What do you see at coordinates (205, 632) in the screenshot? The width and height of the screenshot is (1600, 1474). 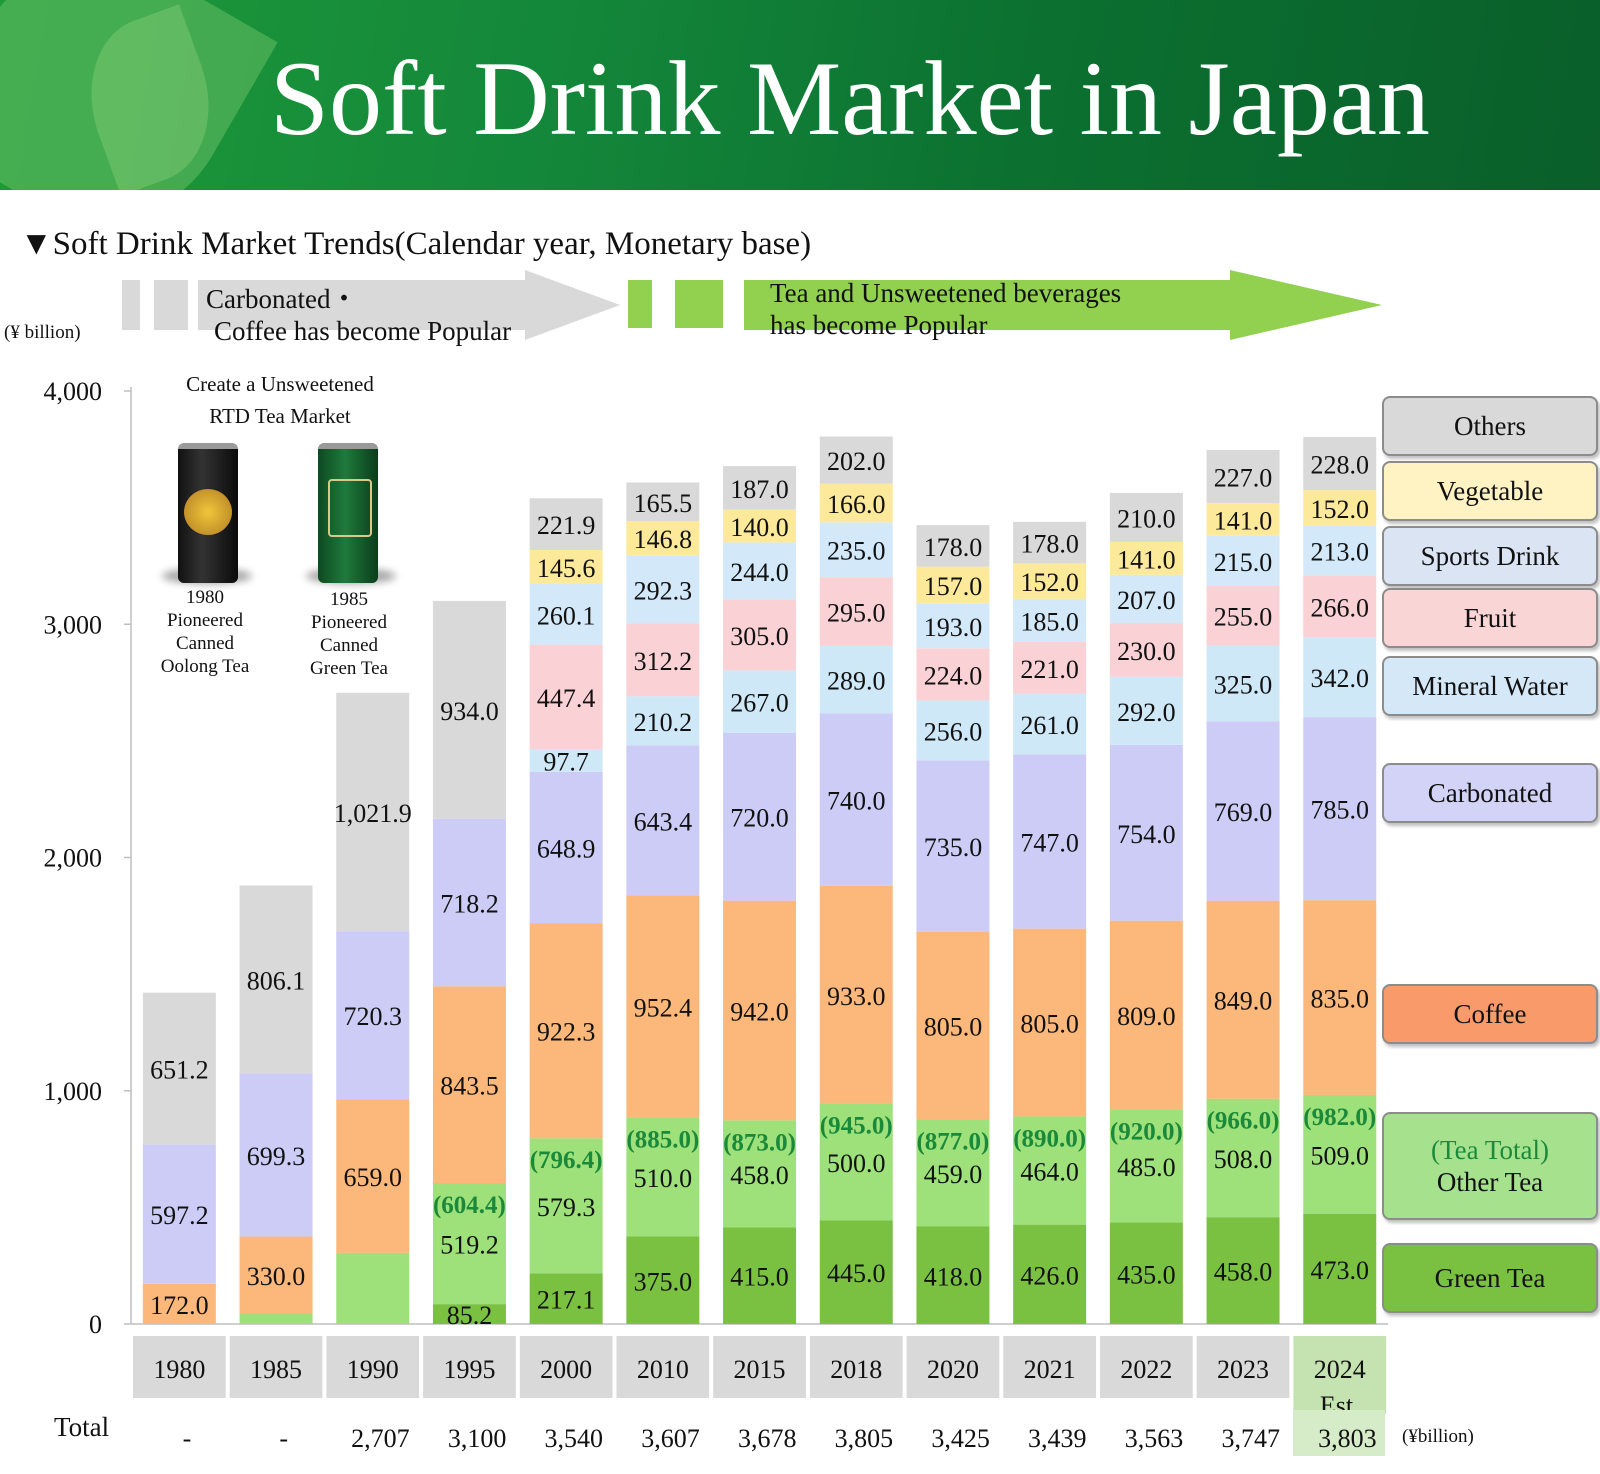 I see `can1-caption: 1980 Pioneered Canned Oolong Tea` at bounding box center [205, 632].